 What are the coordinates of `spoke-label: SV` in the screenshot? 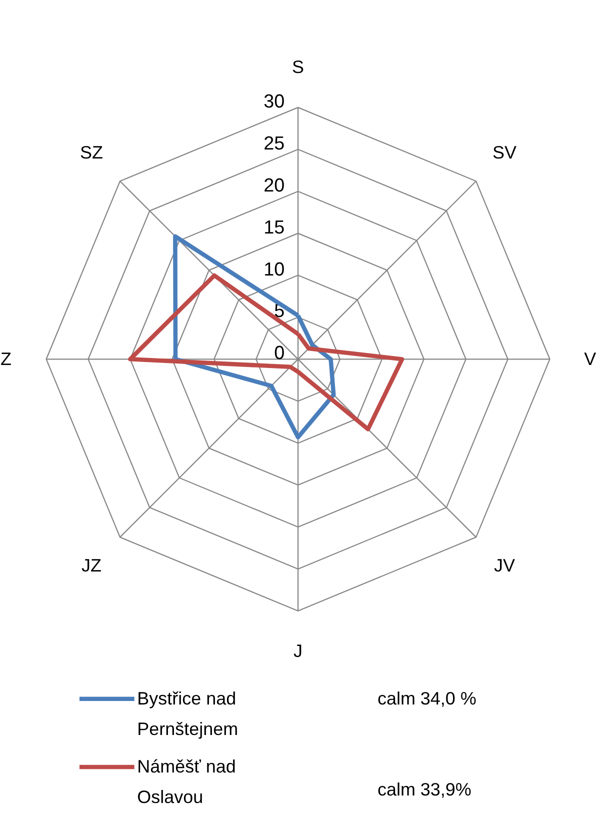 It's located at (504, 152).